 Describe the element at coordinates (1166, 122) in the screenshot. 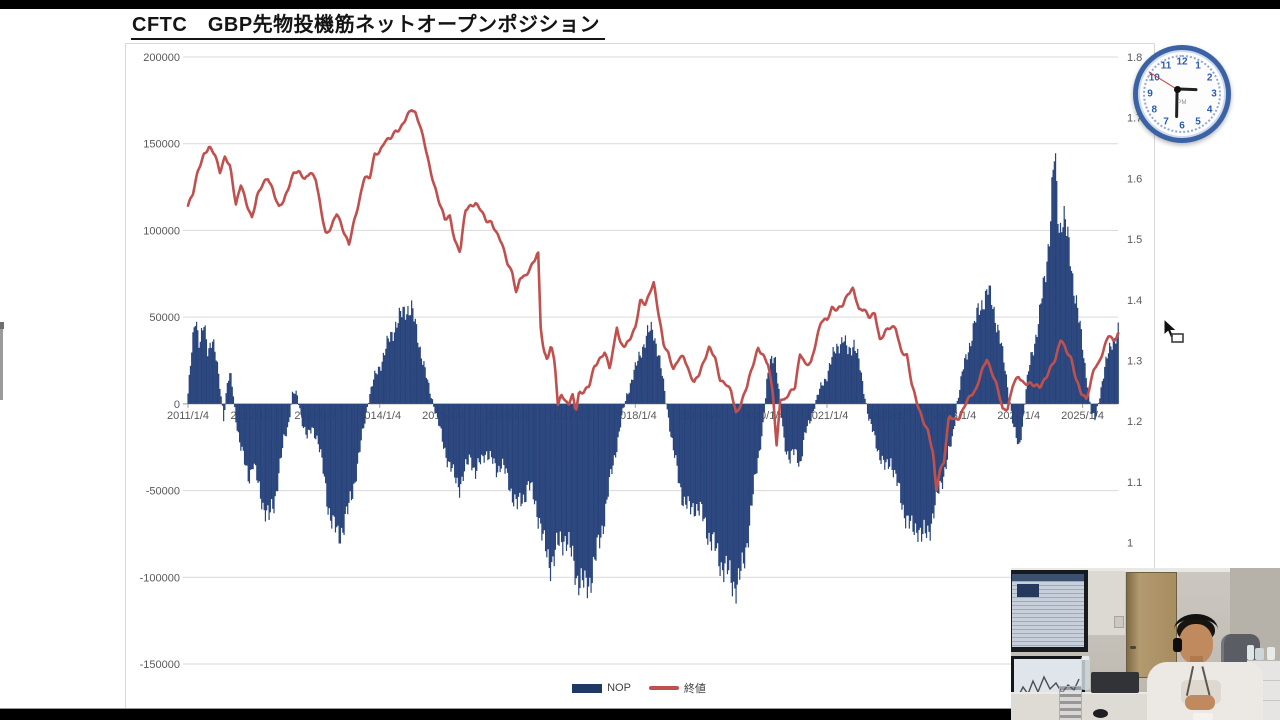

I see `clock-numeral-7: 7` at that location.